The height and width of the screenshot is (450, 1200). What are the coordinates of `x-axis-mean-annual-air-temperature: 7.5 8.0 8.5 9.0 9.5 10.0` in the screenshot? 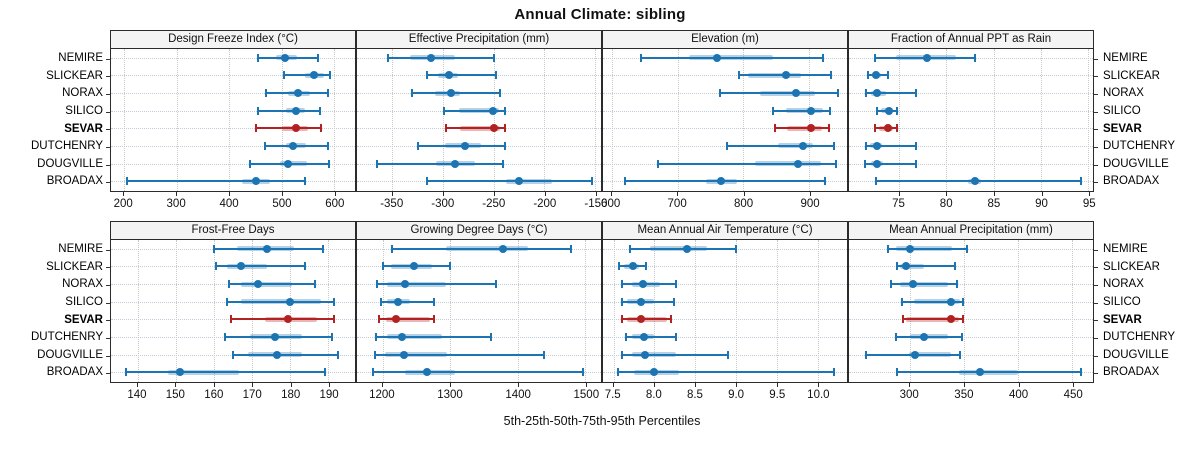 It's located at (725, 395).